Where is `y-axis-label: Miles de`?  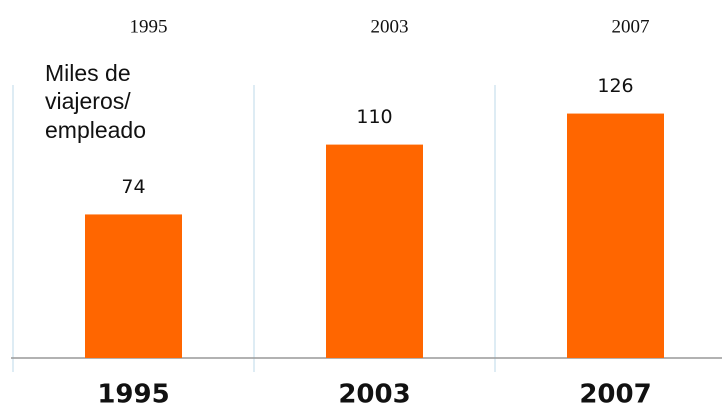
y-axis-label: Miles de is located at coordinates (88, 73).